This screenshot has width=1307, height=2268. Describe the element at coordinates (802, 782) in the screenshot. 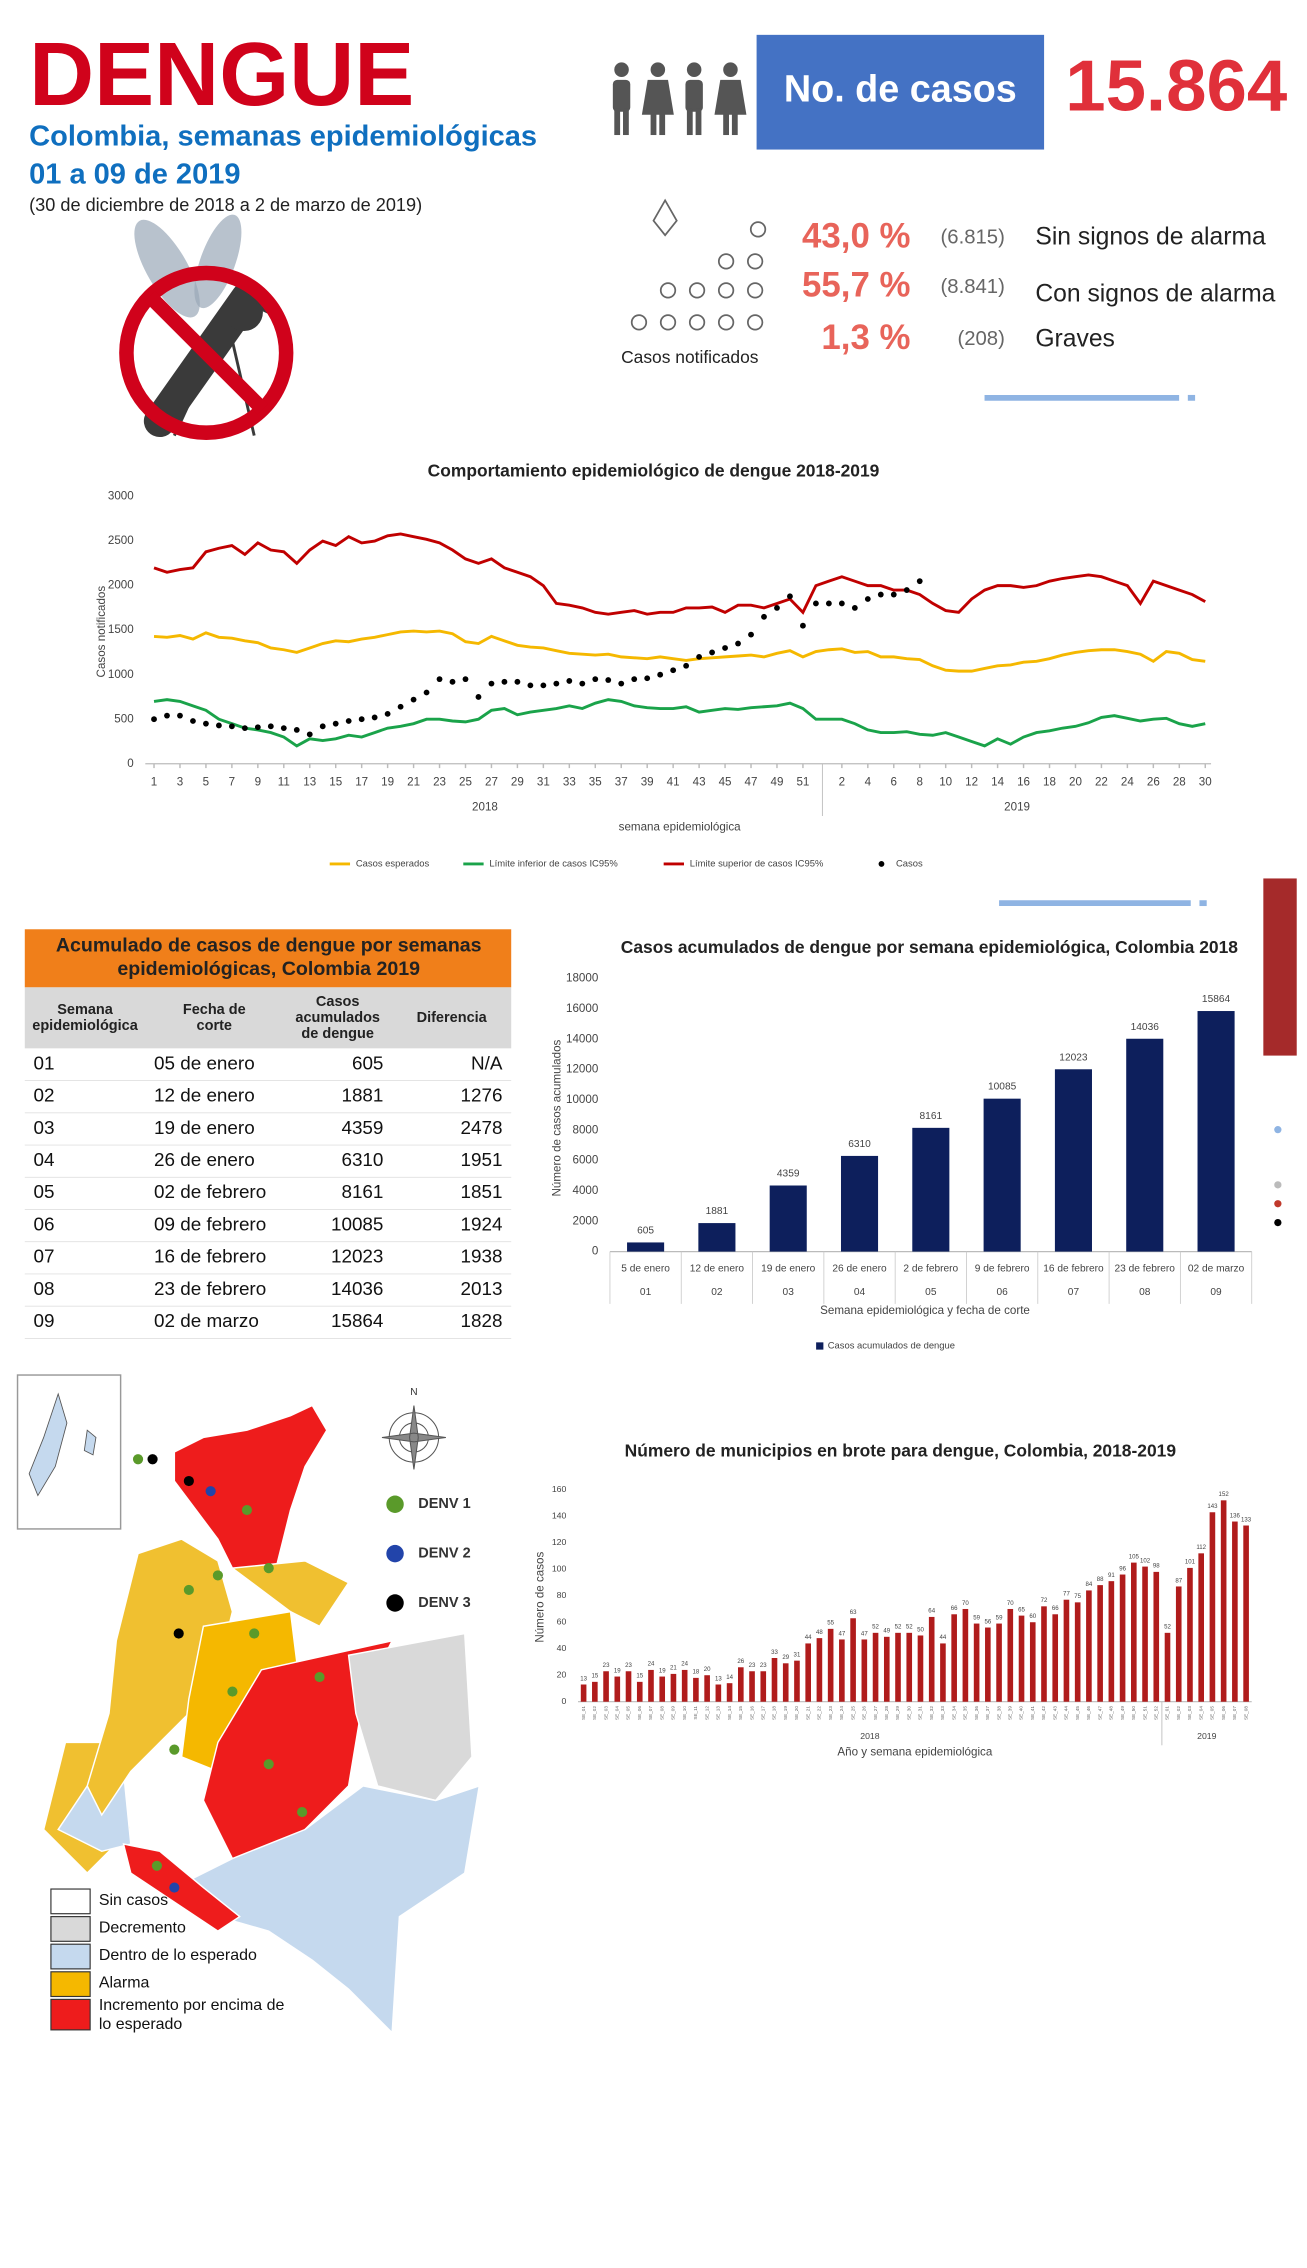

I see `x-tick-label: 51` at that location.